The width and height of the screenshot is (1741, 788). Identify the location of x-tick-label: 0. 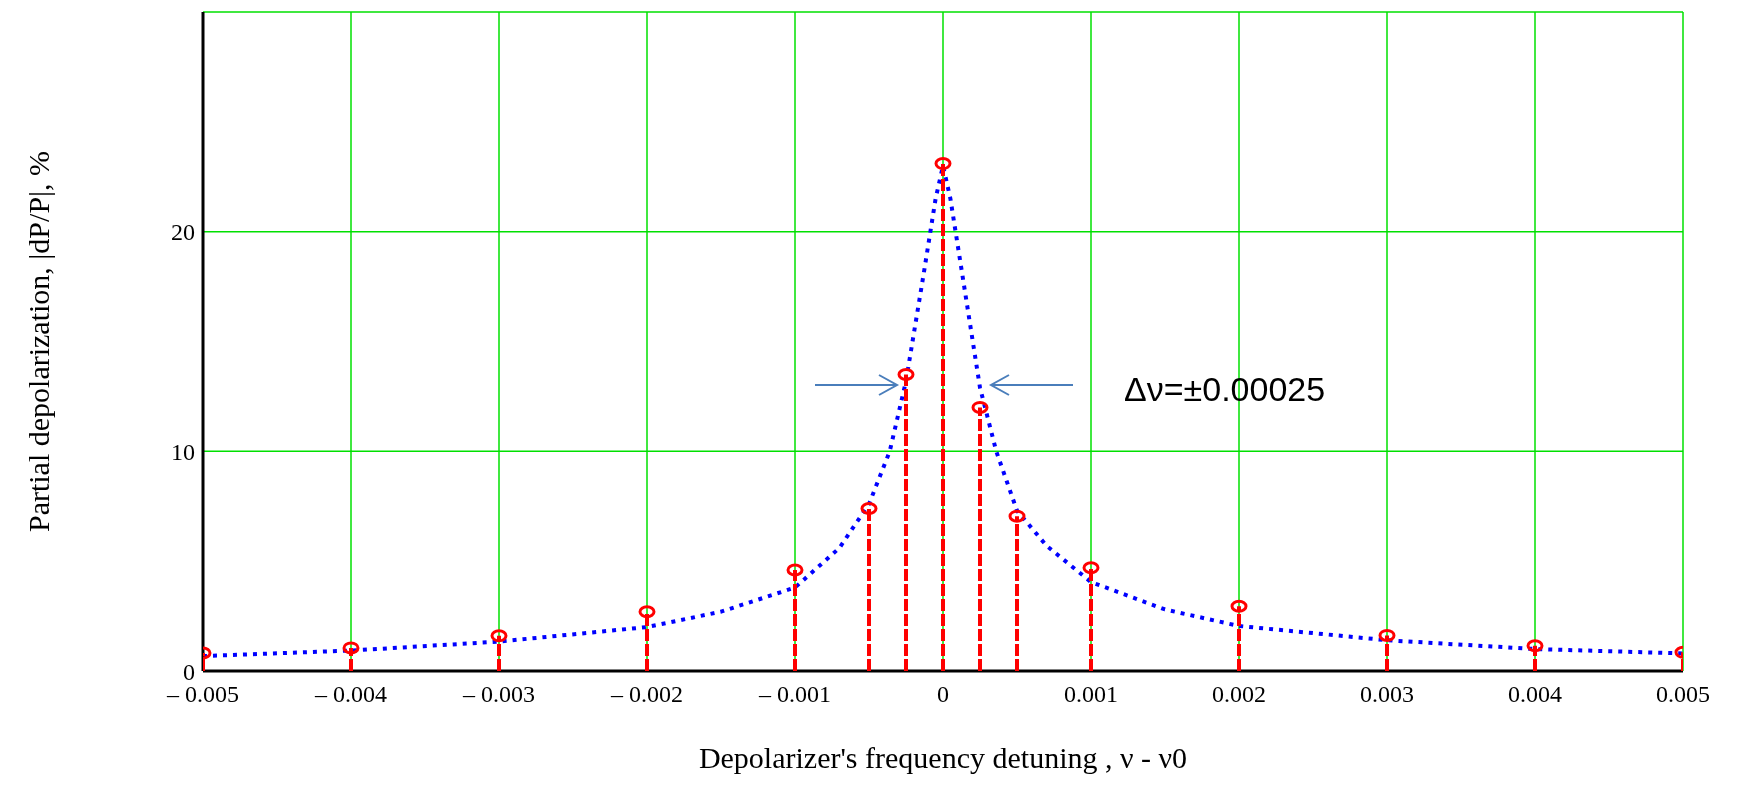
(943, 694).